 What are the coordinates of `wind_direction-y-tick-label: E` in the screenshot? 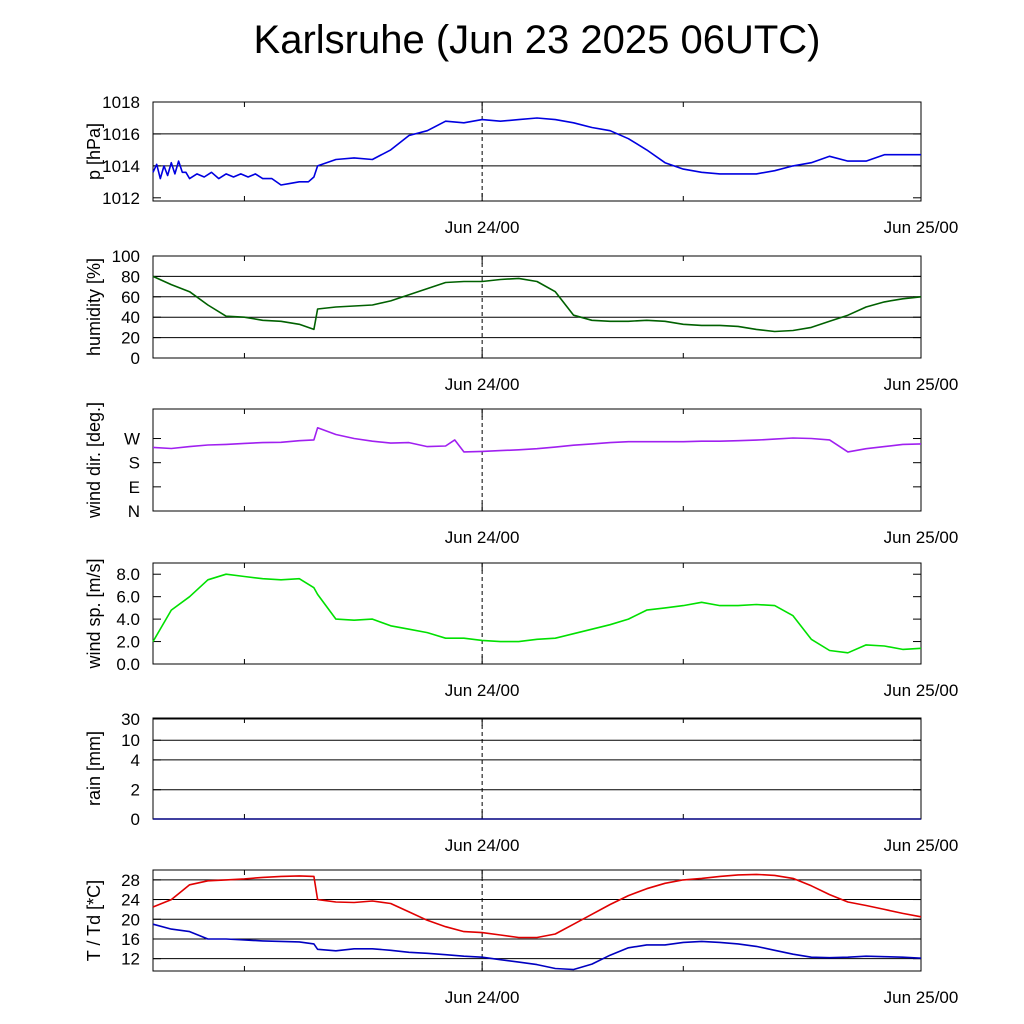 It's located at (134, 487).